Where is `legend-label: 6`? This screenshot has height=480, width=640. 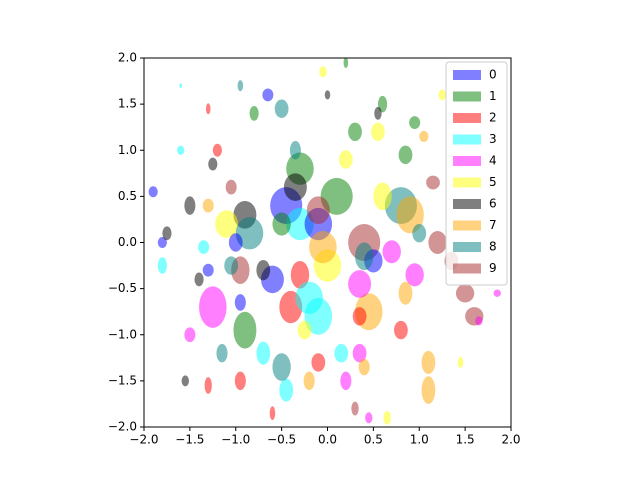 legend-label: 6 is located at coordinates (493, 204).